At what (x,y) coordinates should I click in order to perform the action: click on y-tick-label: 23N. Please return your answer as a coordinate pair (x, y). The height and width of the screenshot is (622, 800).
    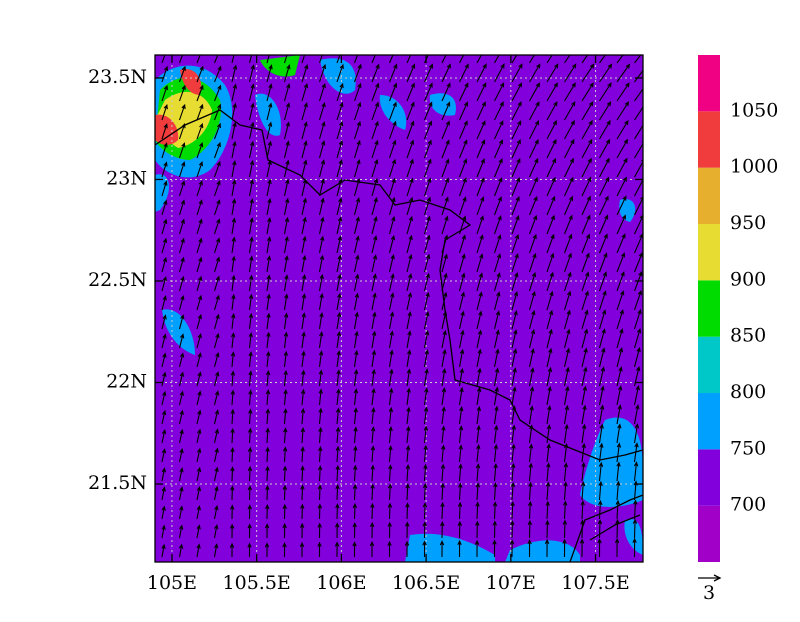
    Looking at the image, I should click on (126, 178).